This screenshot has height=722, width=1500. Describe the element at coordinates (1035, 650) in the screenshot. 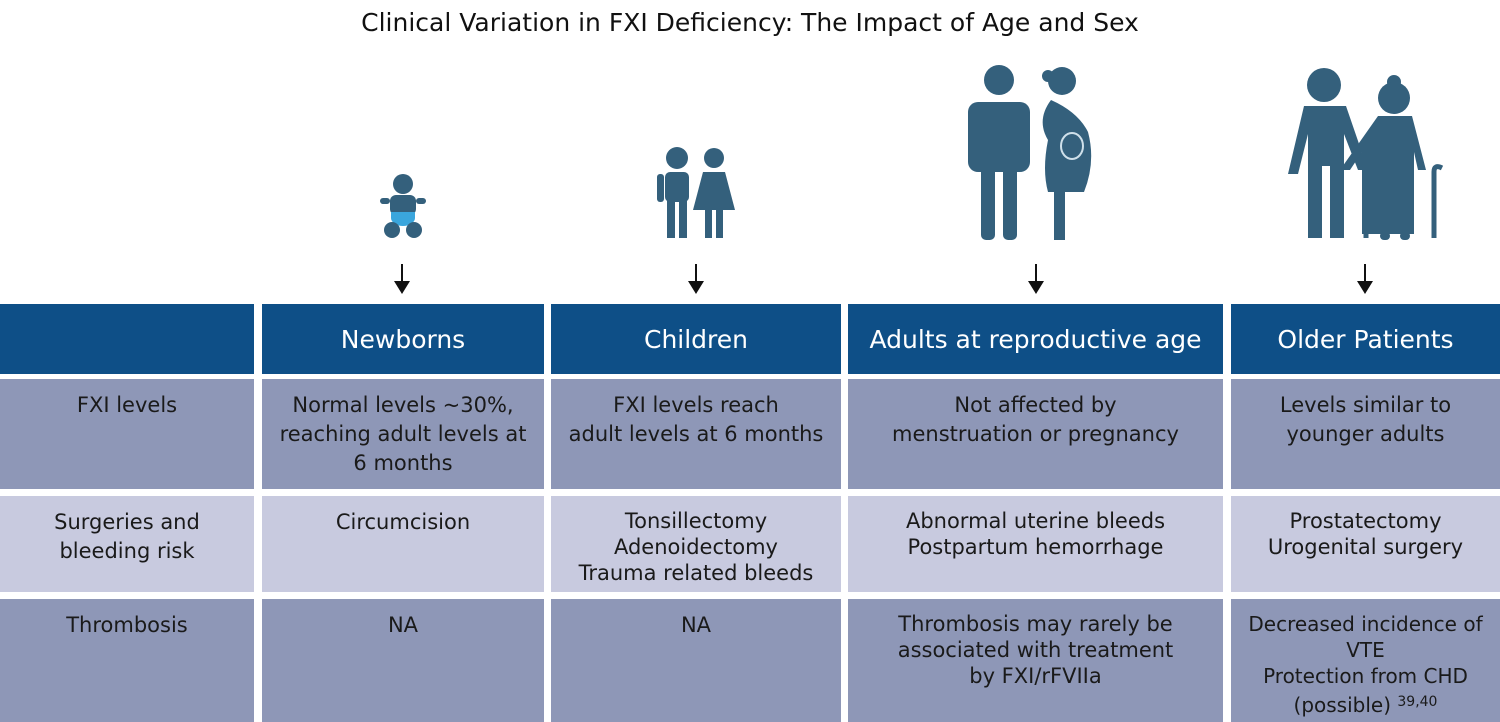

I see `cell-line: associated with treatment` at that location.